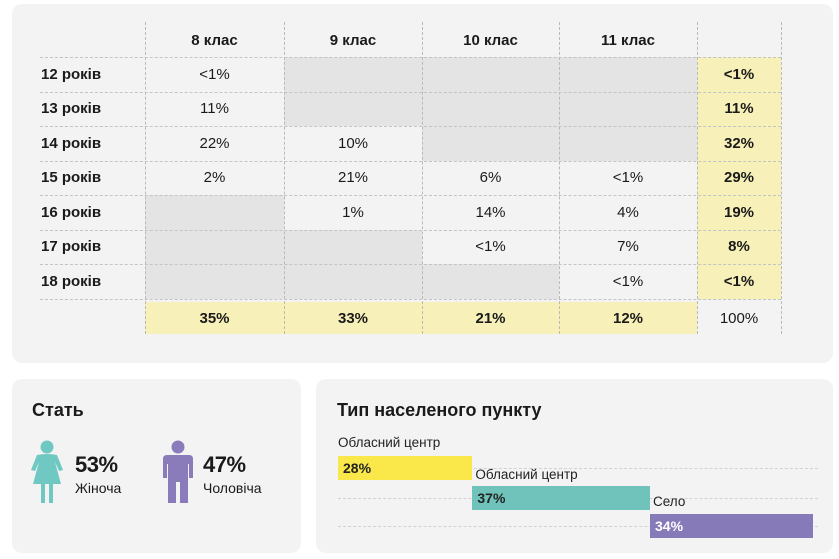  What do you see at coordinates (739, 40) in the screenshot?
I see `column-header` at bounding box center [739, 40].